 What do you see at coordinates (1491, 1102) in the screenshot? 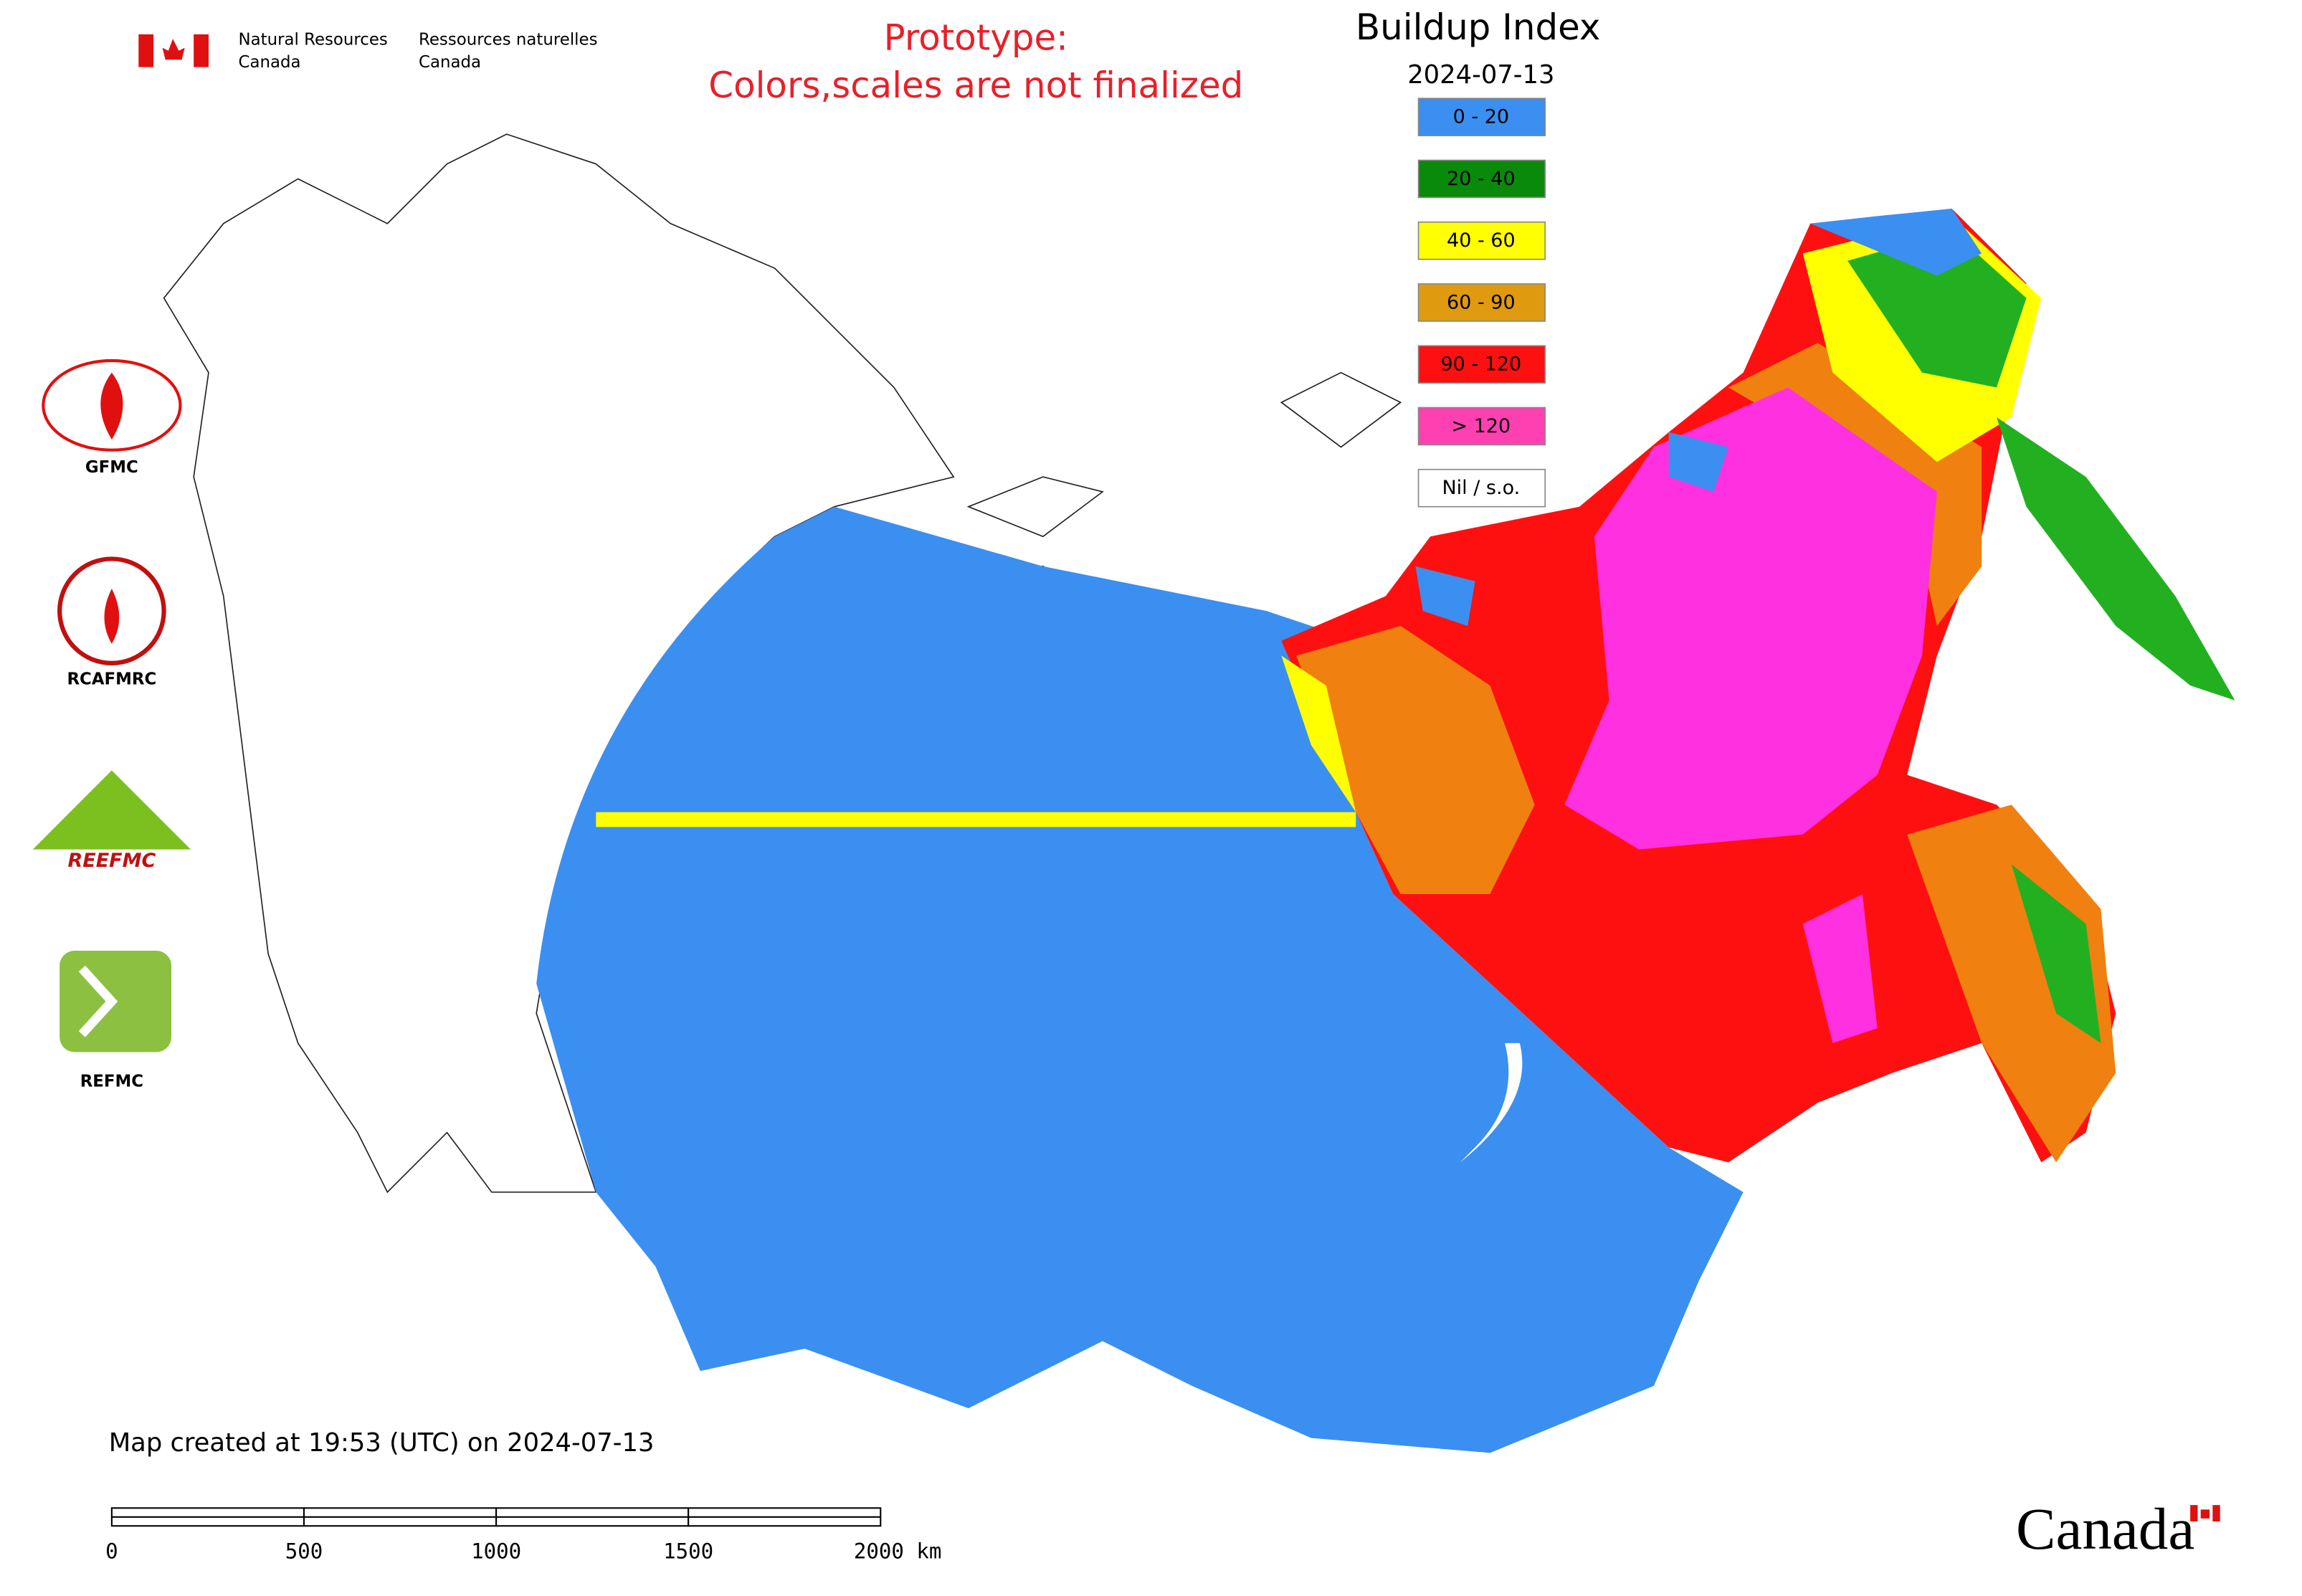
I see `lake-baikal` at bounding box center [1491, 1102].